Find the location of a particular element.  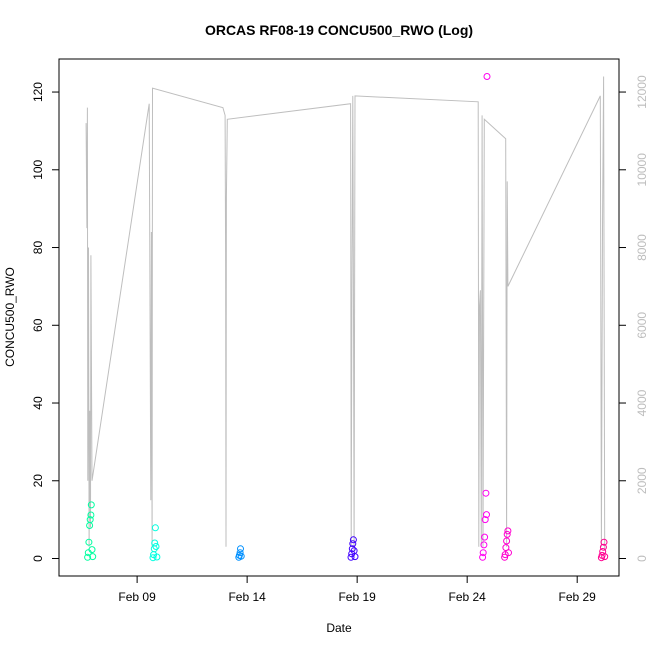

x-tick-label: Feb 14 is located at coordinates (247, 597).